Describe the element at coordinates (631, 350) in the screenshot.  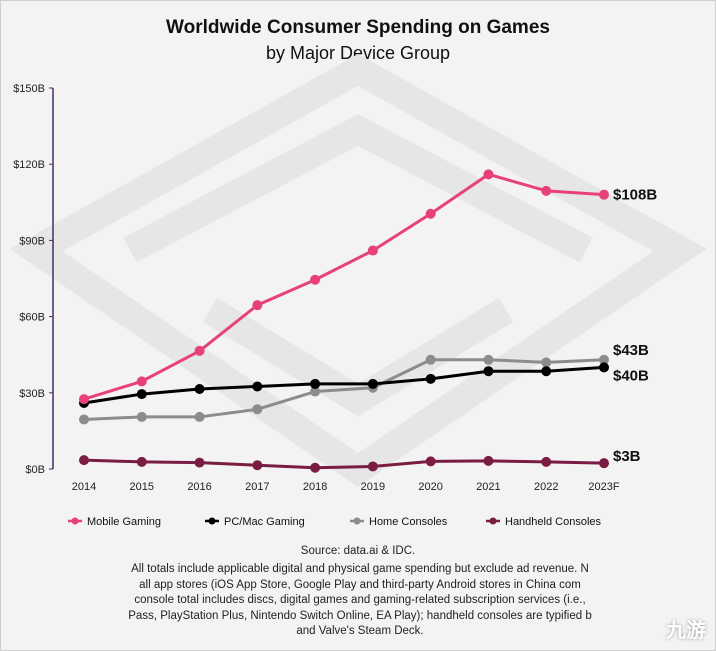
I see `end-value-label: $43B` at that location.